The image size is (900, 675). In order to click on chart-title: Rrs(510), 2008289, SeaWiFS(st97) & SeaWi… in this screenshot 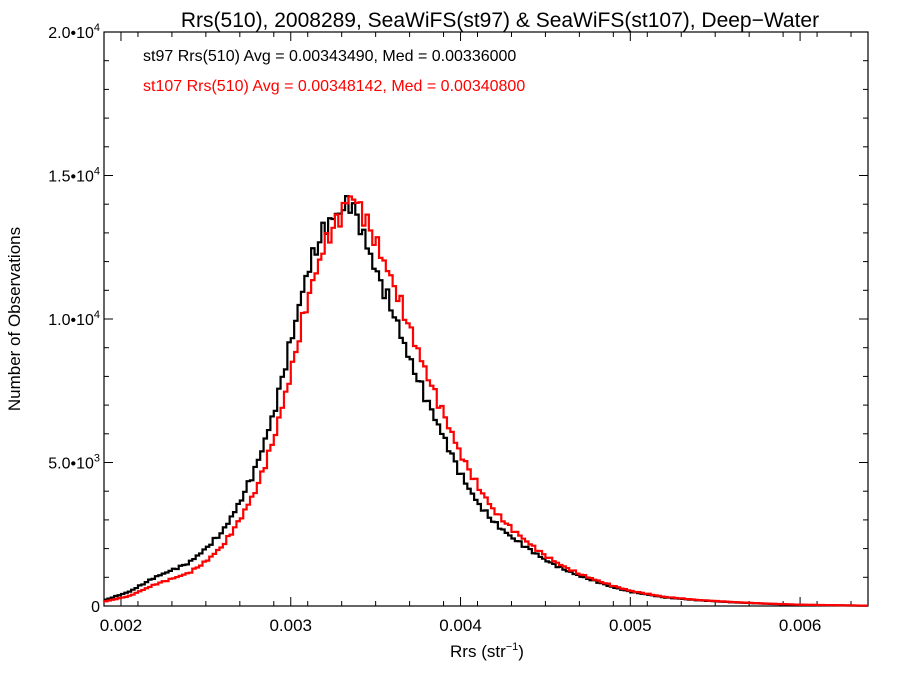, I will do `click(500, 20)`.